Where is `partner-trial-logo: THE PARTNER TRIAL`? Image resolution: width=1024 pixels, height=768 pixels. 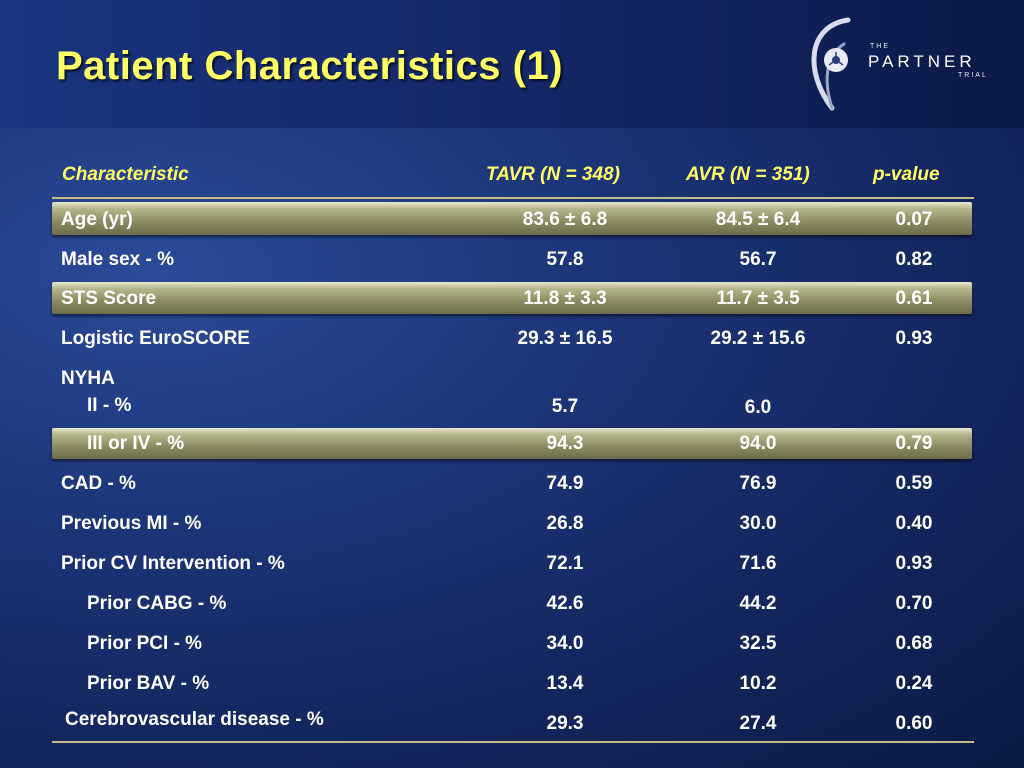
partner-trial-logo: THE PARTNER TRIAL is located at coordinates (904, 66).